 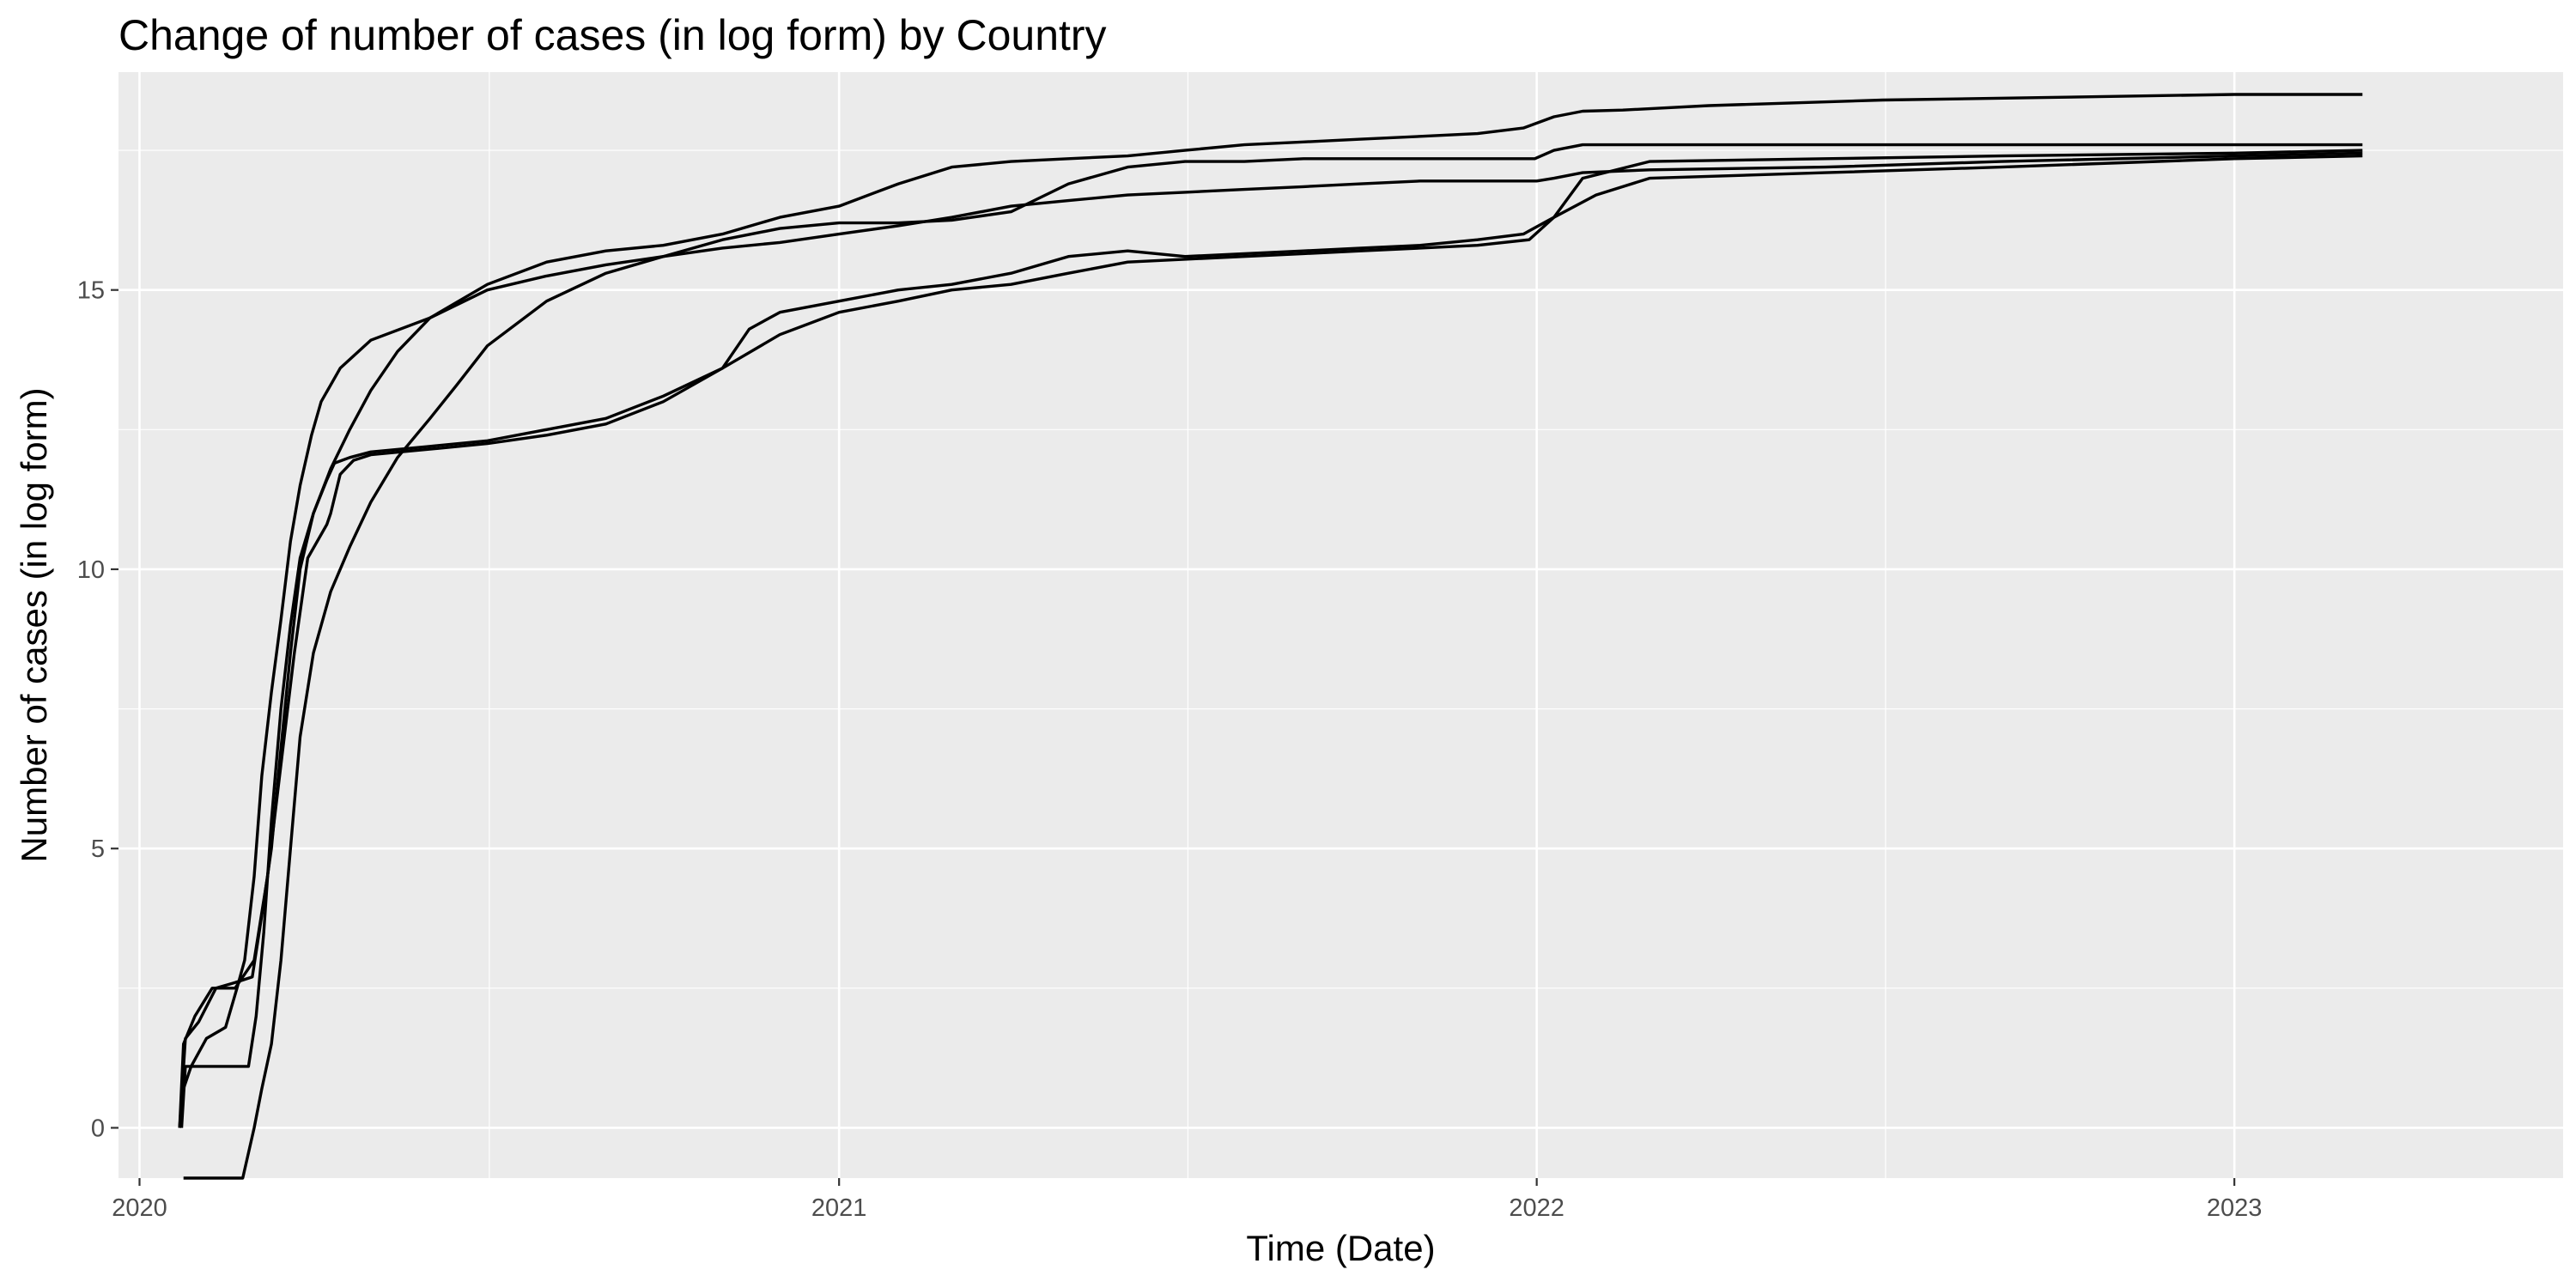 I want to click on y-axis-title: Number of cases (in log form), so click(x=34, y=625).